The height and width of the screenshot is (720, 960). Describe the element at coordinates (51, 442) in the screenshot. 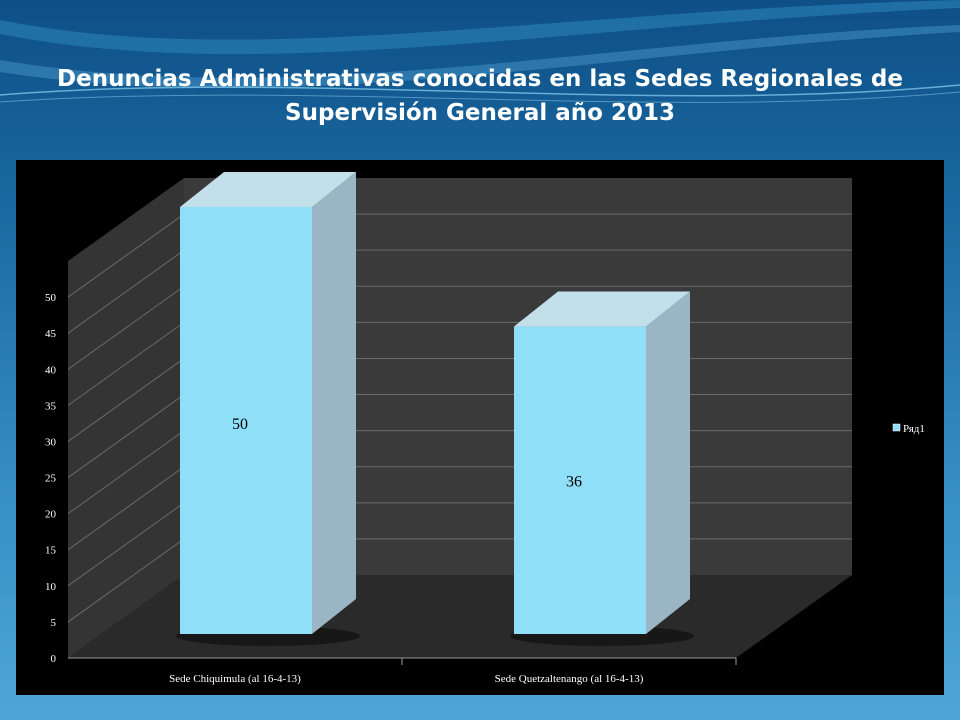

I see `y-tick-label: 30` at that location.